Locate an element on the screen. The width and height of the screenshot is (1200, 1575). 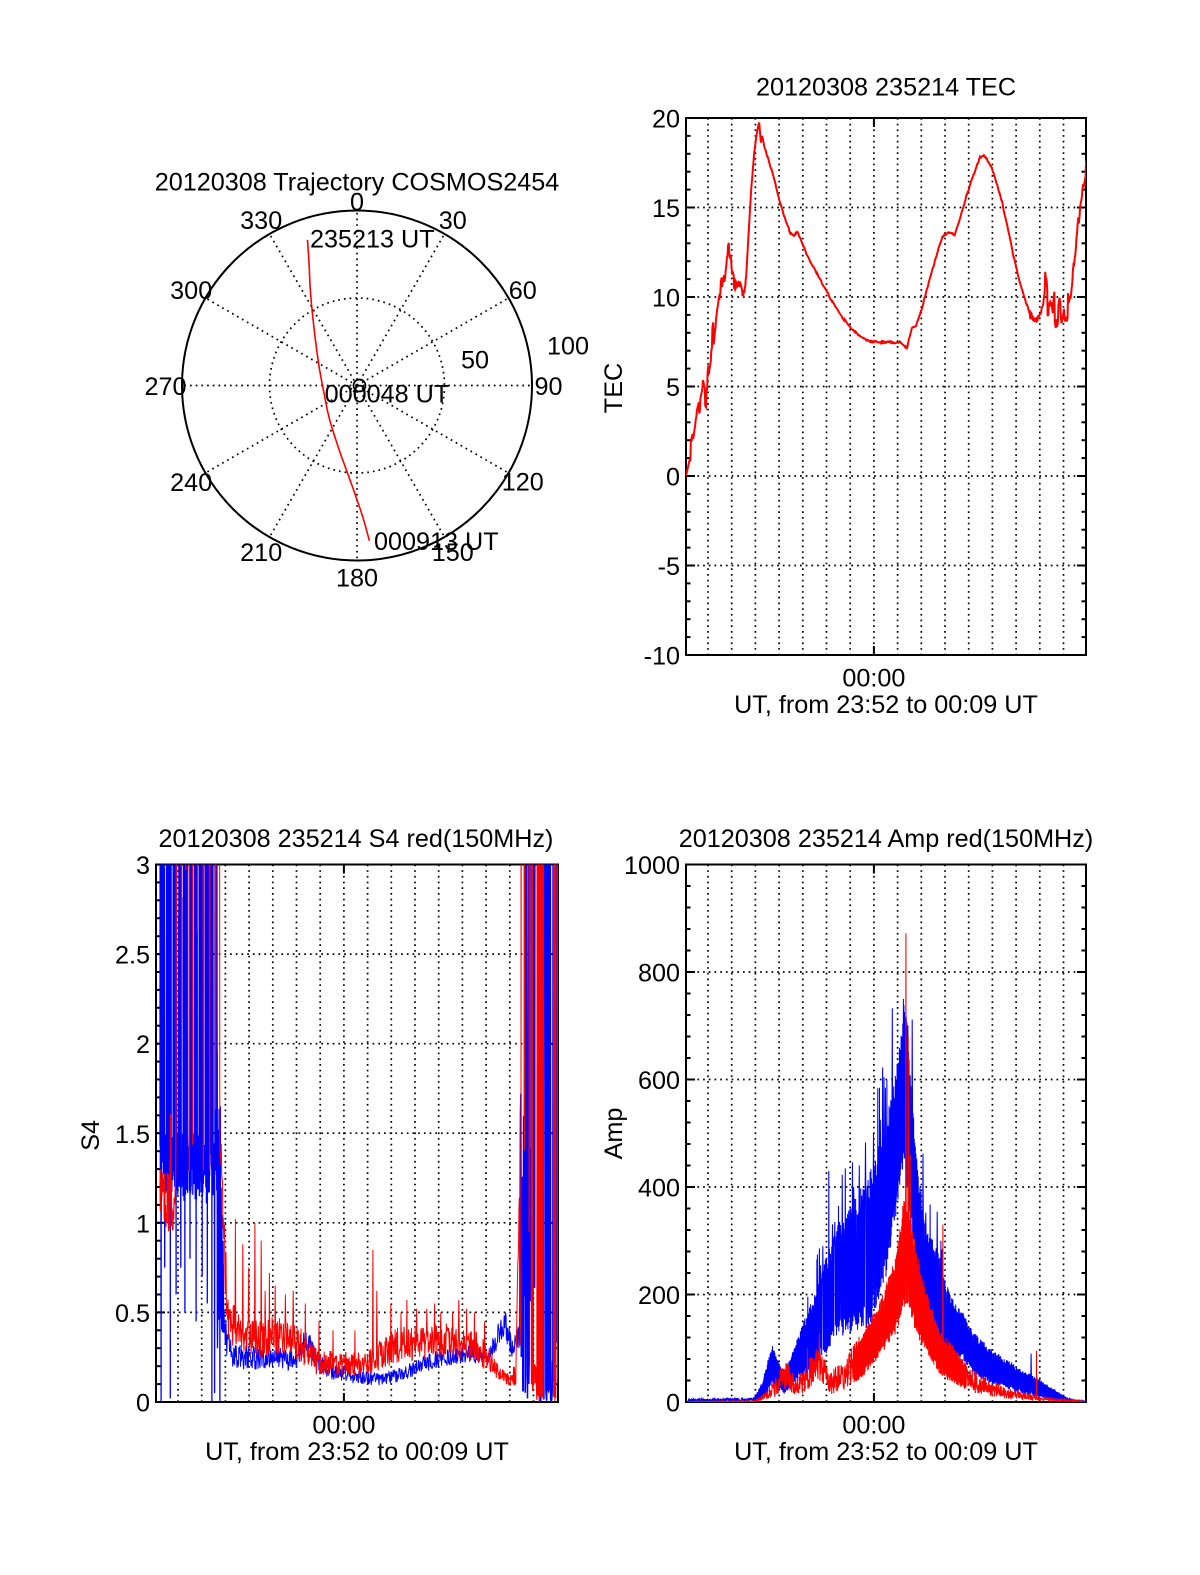
svg-text: 800 is located at coordinates (659, 974).